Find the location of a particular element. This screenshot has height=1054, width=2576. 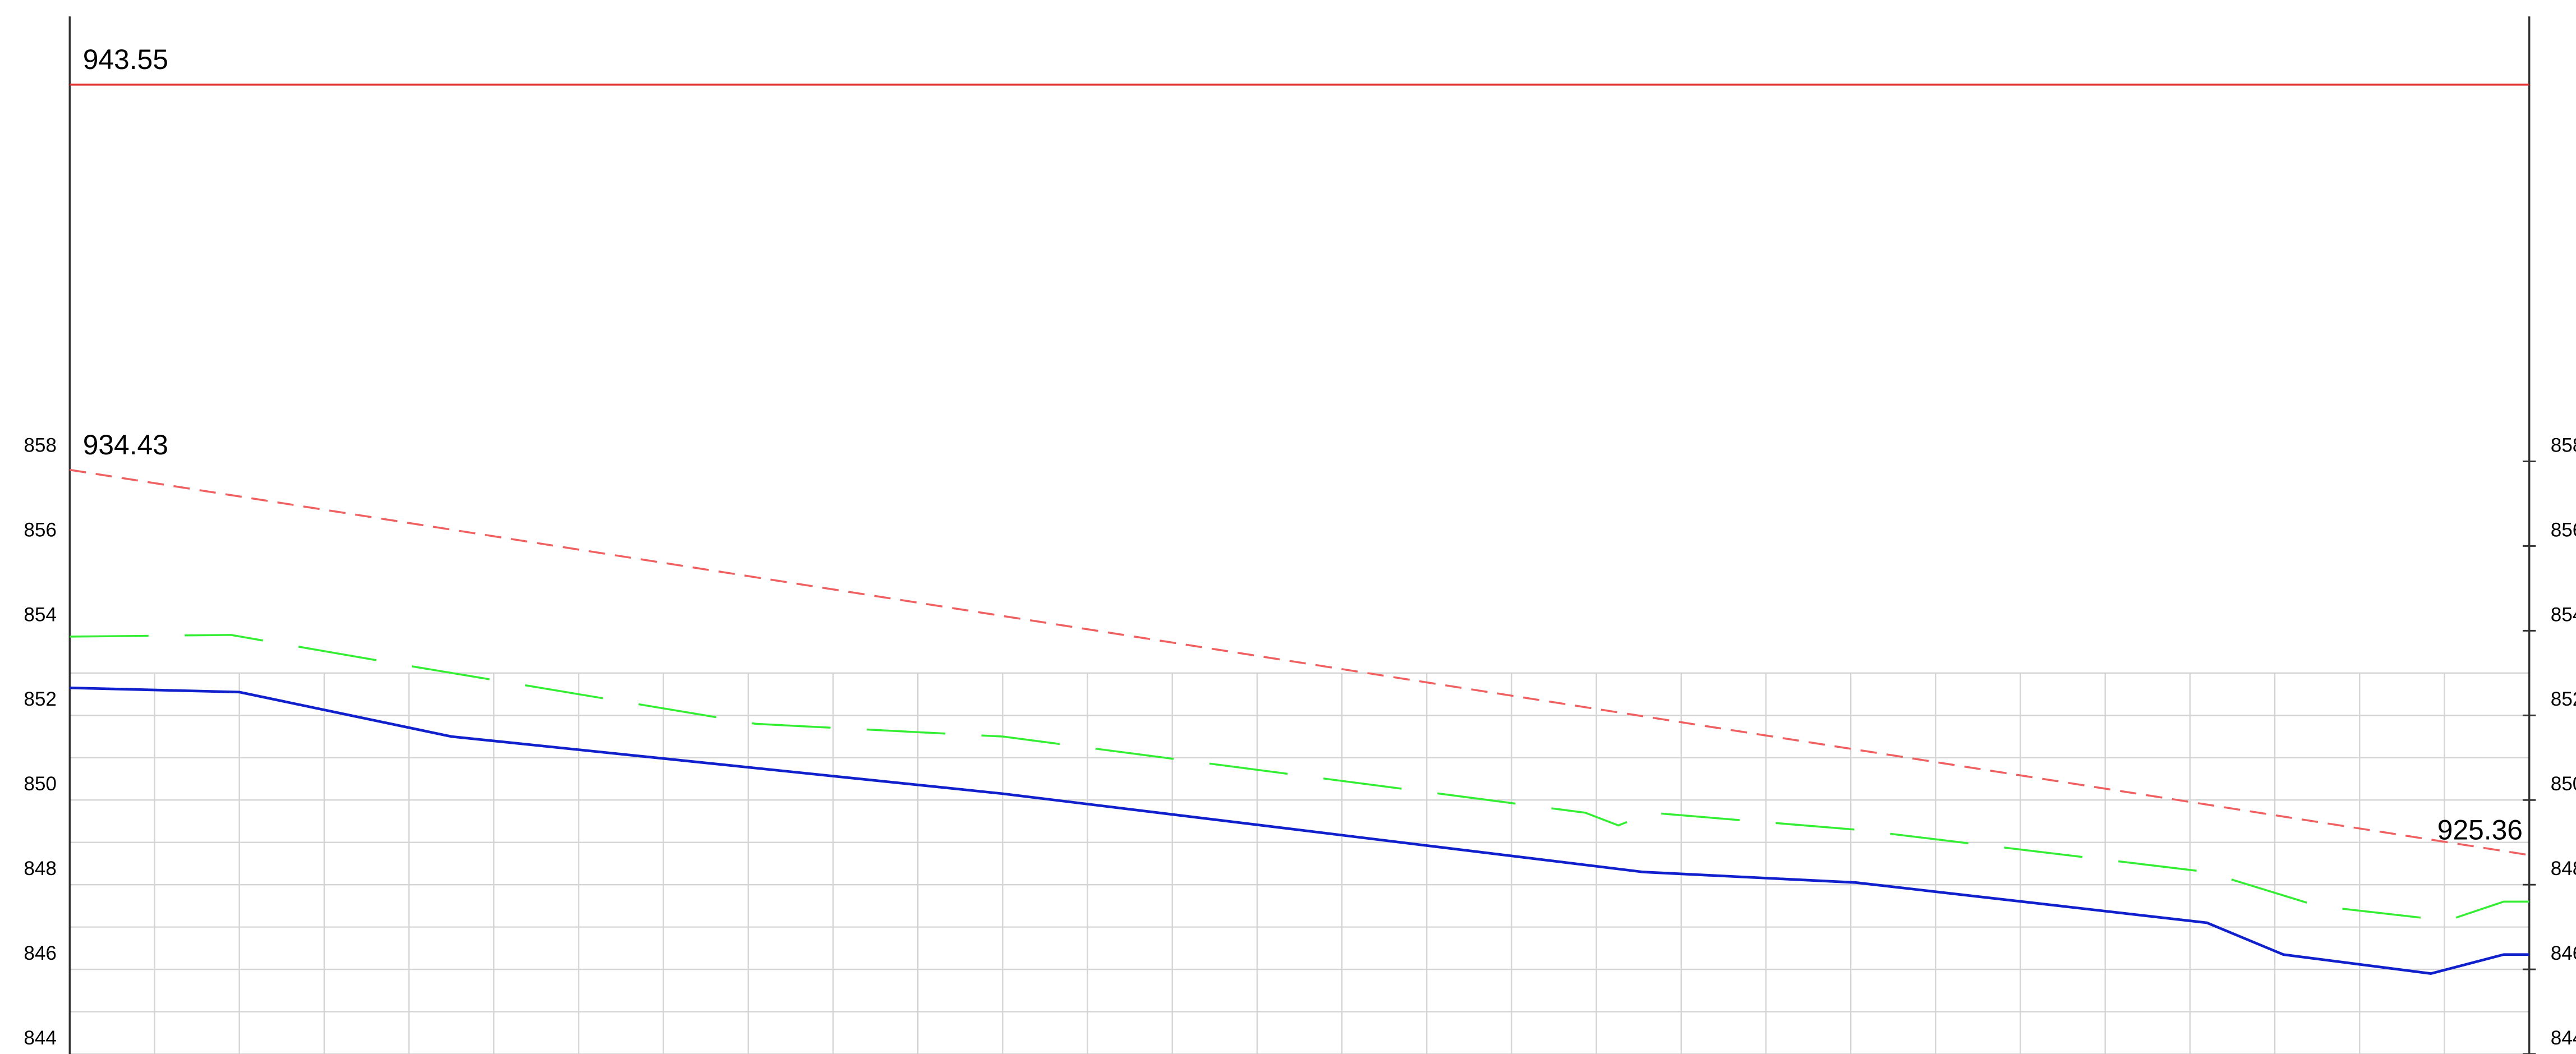

y-tick-label-right: 848 is located at coordinates (2564, 869).